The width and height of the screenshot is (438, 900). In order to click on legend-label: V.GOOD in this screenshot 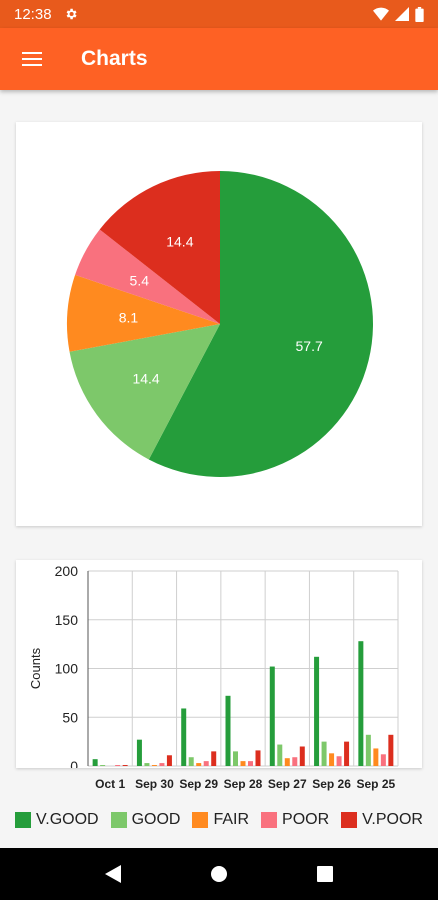, I will do `click(67, 819)`.